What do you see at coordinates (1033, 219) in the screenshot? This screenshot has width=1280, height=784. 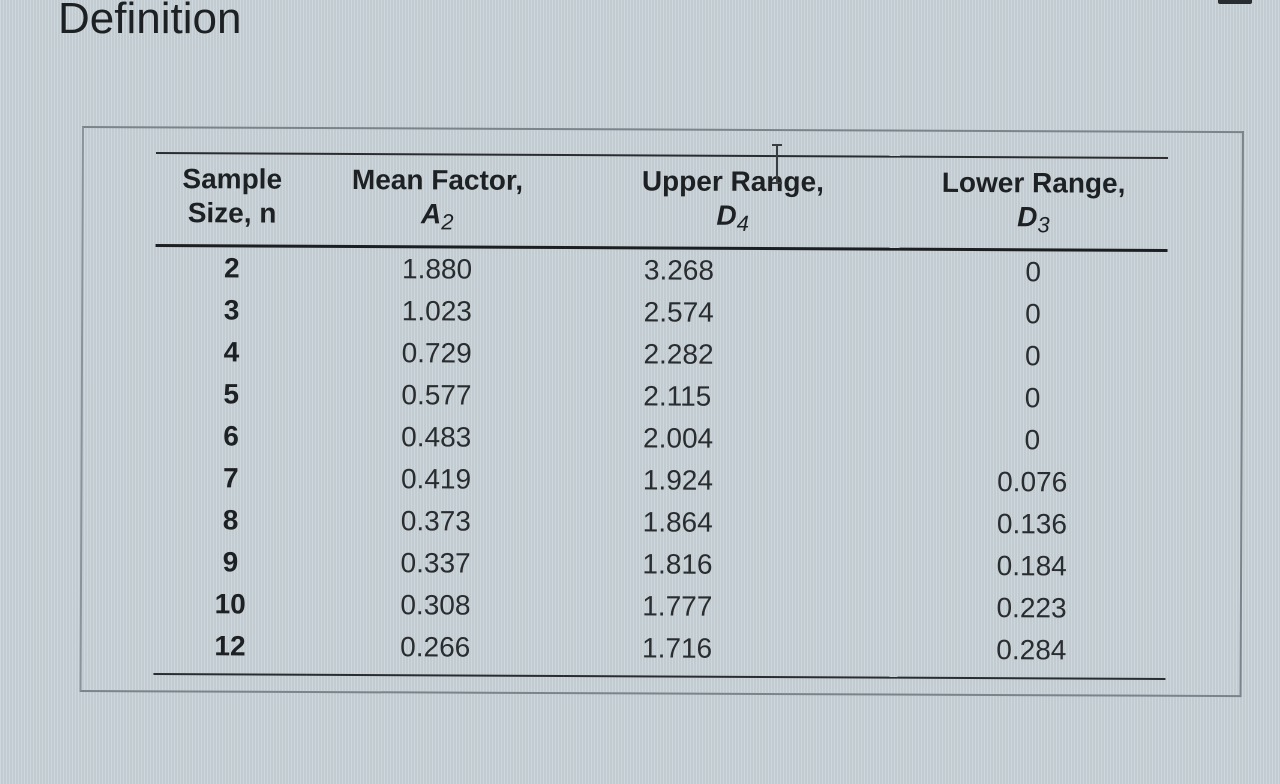 I see `header-symbol: D3` at bounding box center [1033, 219].